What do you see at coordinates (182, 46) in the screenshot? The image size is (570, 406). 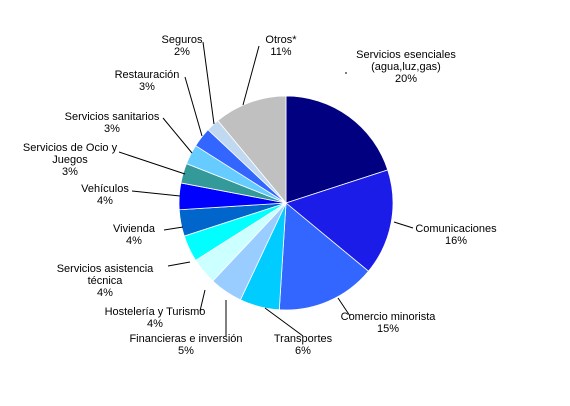 I see `slice-label: Seguros 2%` at bounding box center [182, 46].